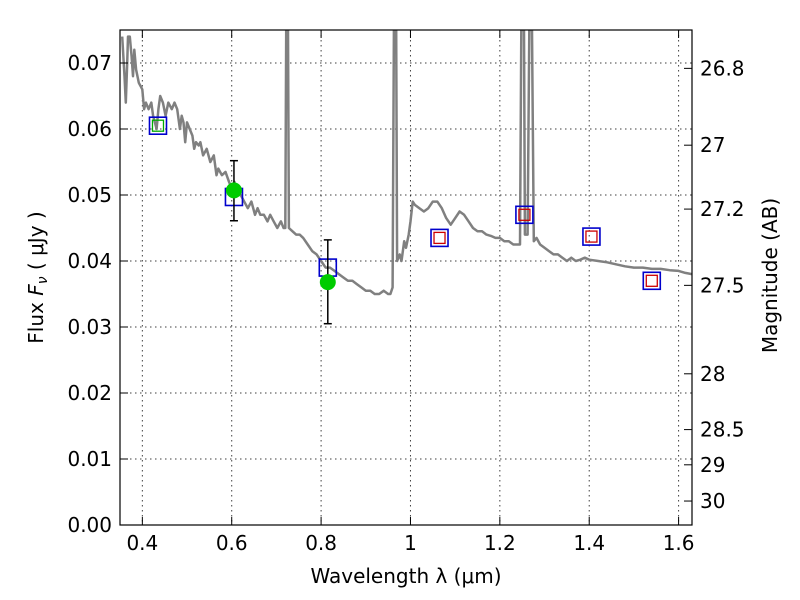 This screenshot has height=600, width=800. What do you see at coordinates (43, 280) in the screenshot?
I see `y-axis-title-sub: ν` at bounding box center [43, 280].